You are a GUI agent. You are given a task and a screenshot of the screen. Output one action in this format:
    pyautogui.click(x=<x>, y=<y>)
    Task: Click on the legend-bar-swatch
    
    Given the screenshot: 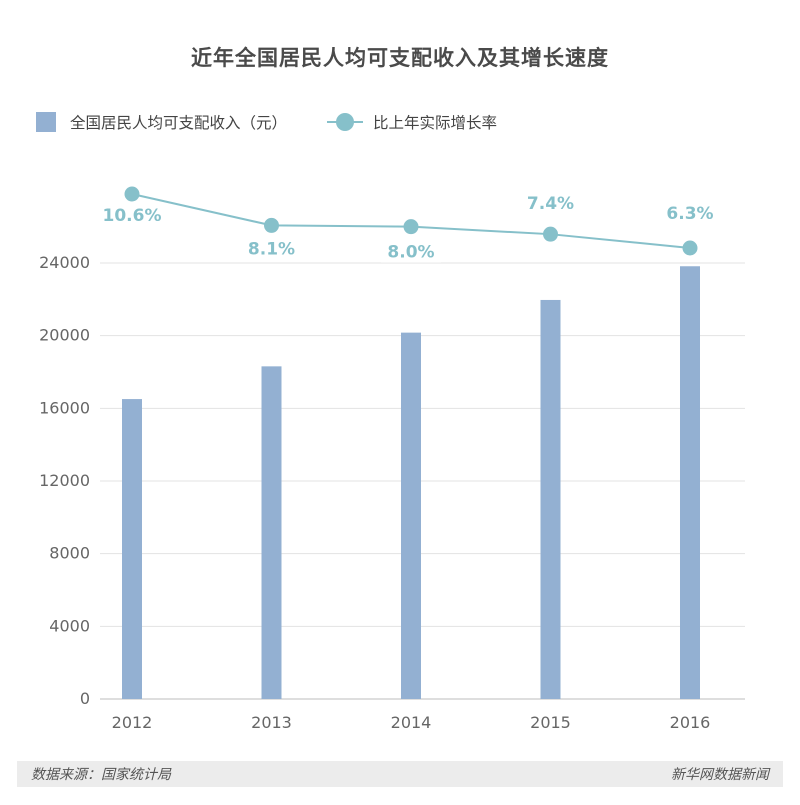 What is the action you would take?
    pyautogui.click(x=46, y=122)
    